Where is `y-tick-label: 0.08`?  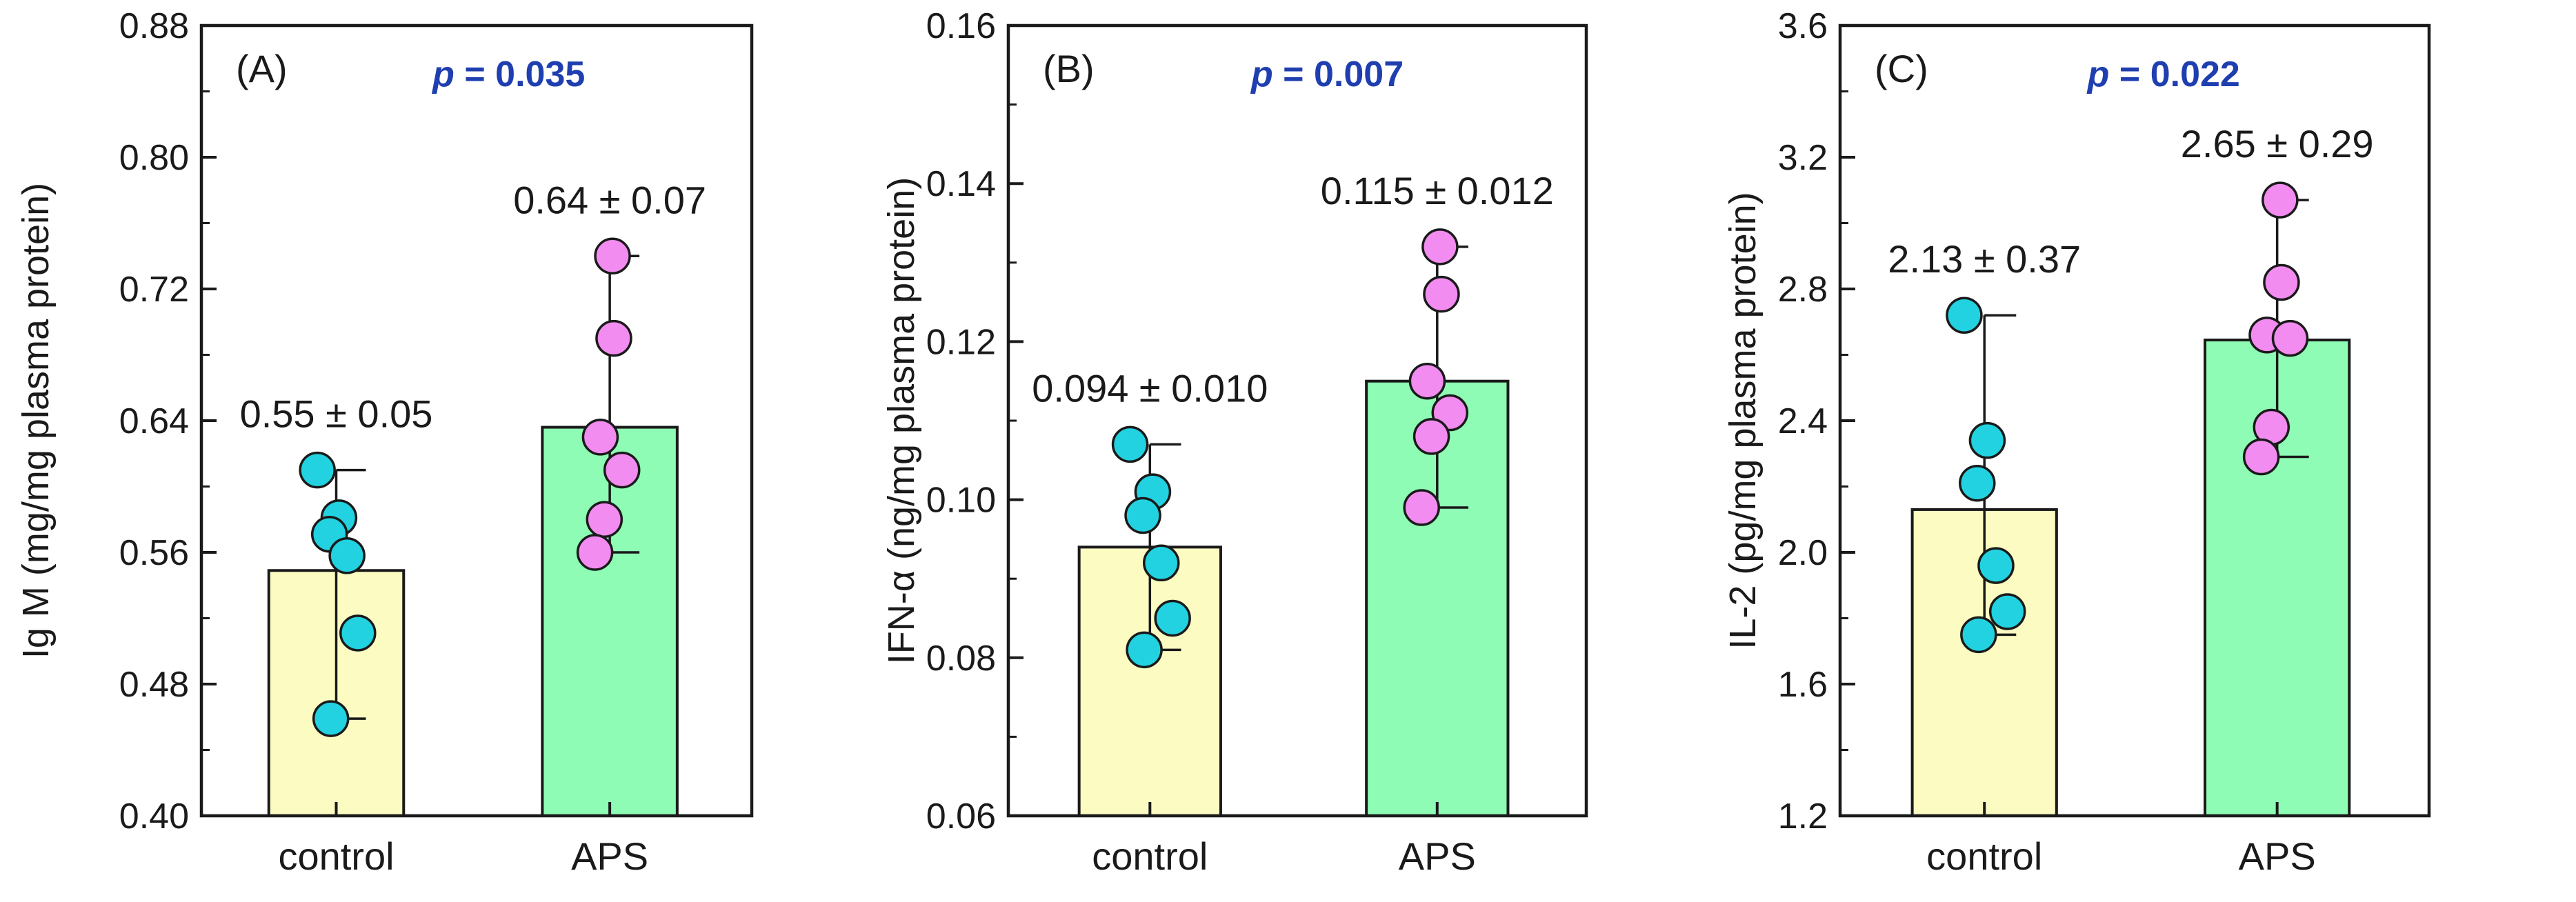
y-tick-label: 0.08 is located at coordinates (961, 659).